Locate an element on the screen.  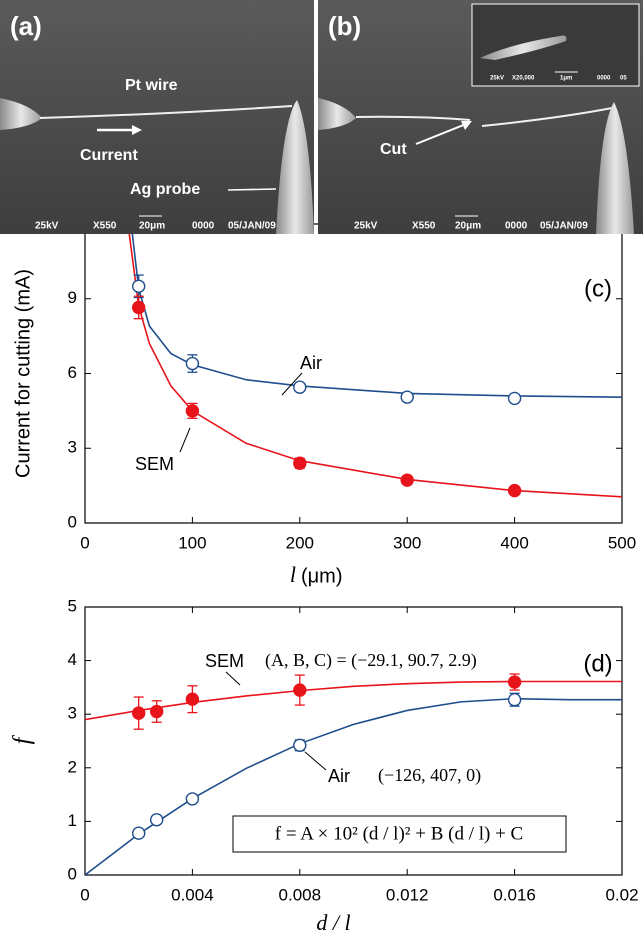
formula-box is located at coordinates (399, 834).